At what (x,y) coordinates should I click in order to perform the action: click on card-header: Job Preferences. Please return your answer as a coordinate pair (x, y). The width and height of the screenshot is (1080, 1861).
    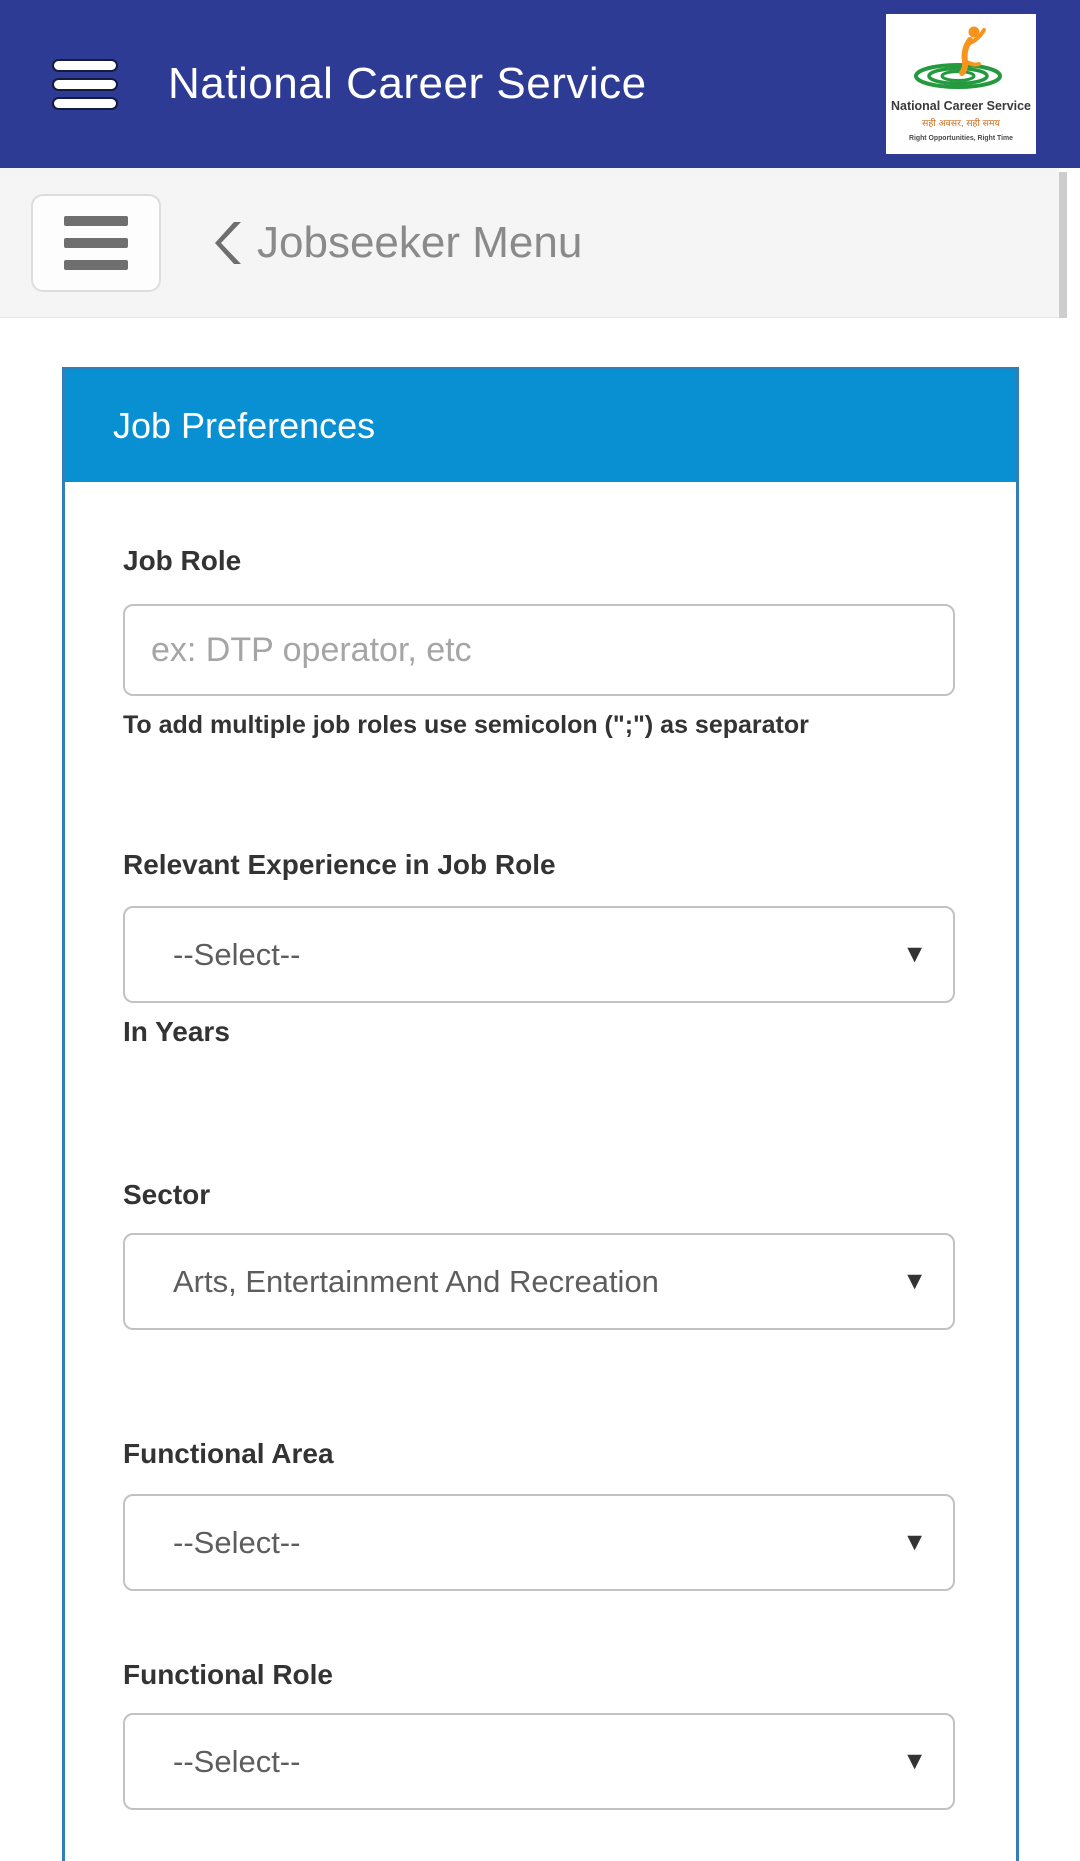
    Looking at the image, I should click on (540, 426).